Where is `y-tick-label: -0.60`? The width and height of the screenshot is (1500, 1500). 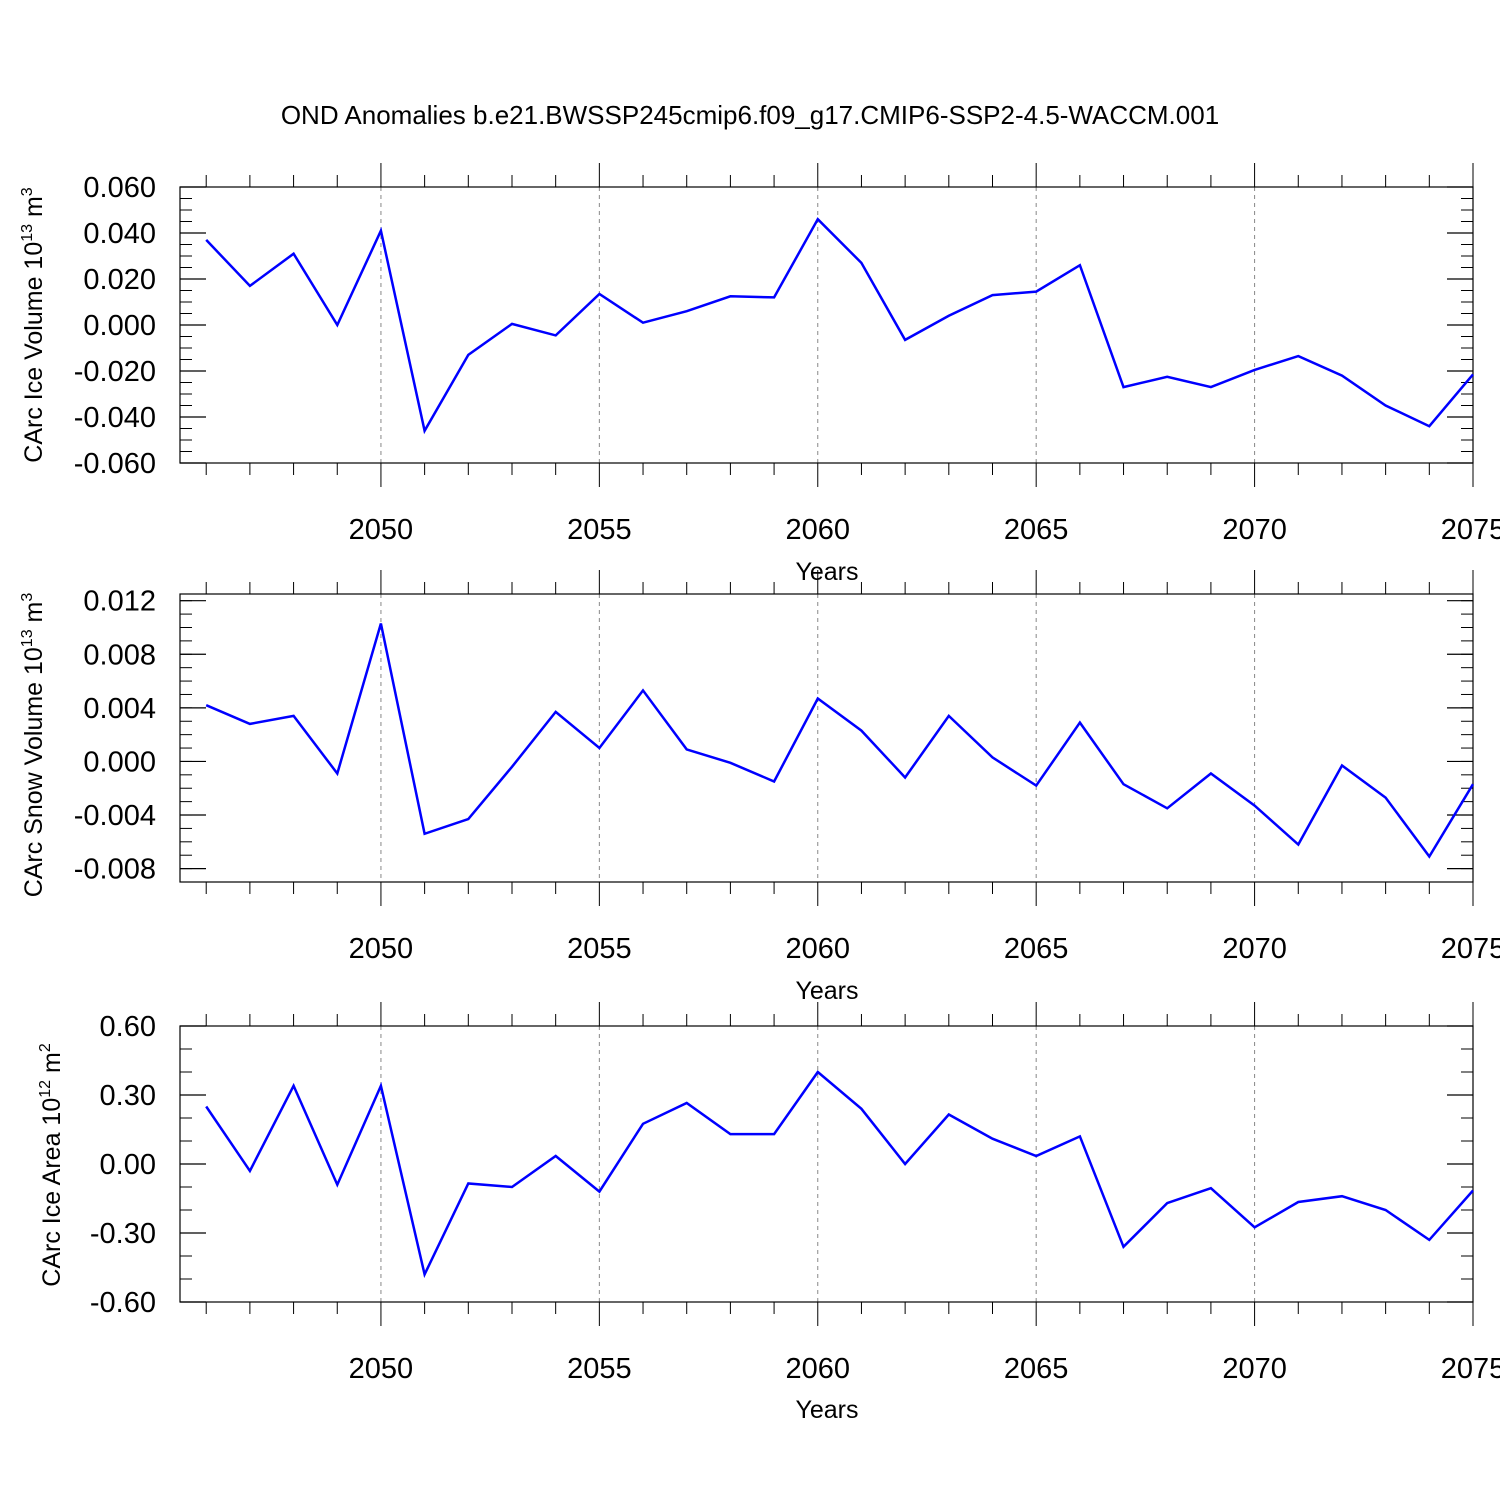 y-tick-label: -0.60 is located at coordinates (123, 1303).